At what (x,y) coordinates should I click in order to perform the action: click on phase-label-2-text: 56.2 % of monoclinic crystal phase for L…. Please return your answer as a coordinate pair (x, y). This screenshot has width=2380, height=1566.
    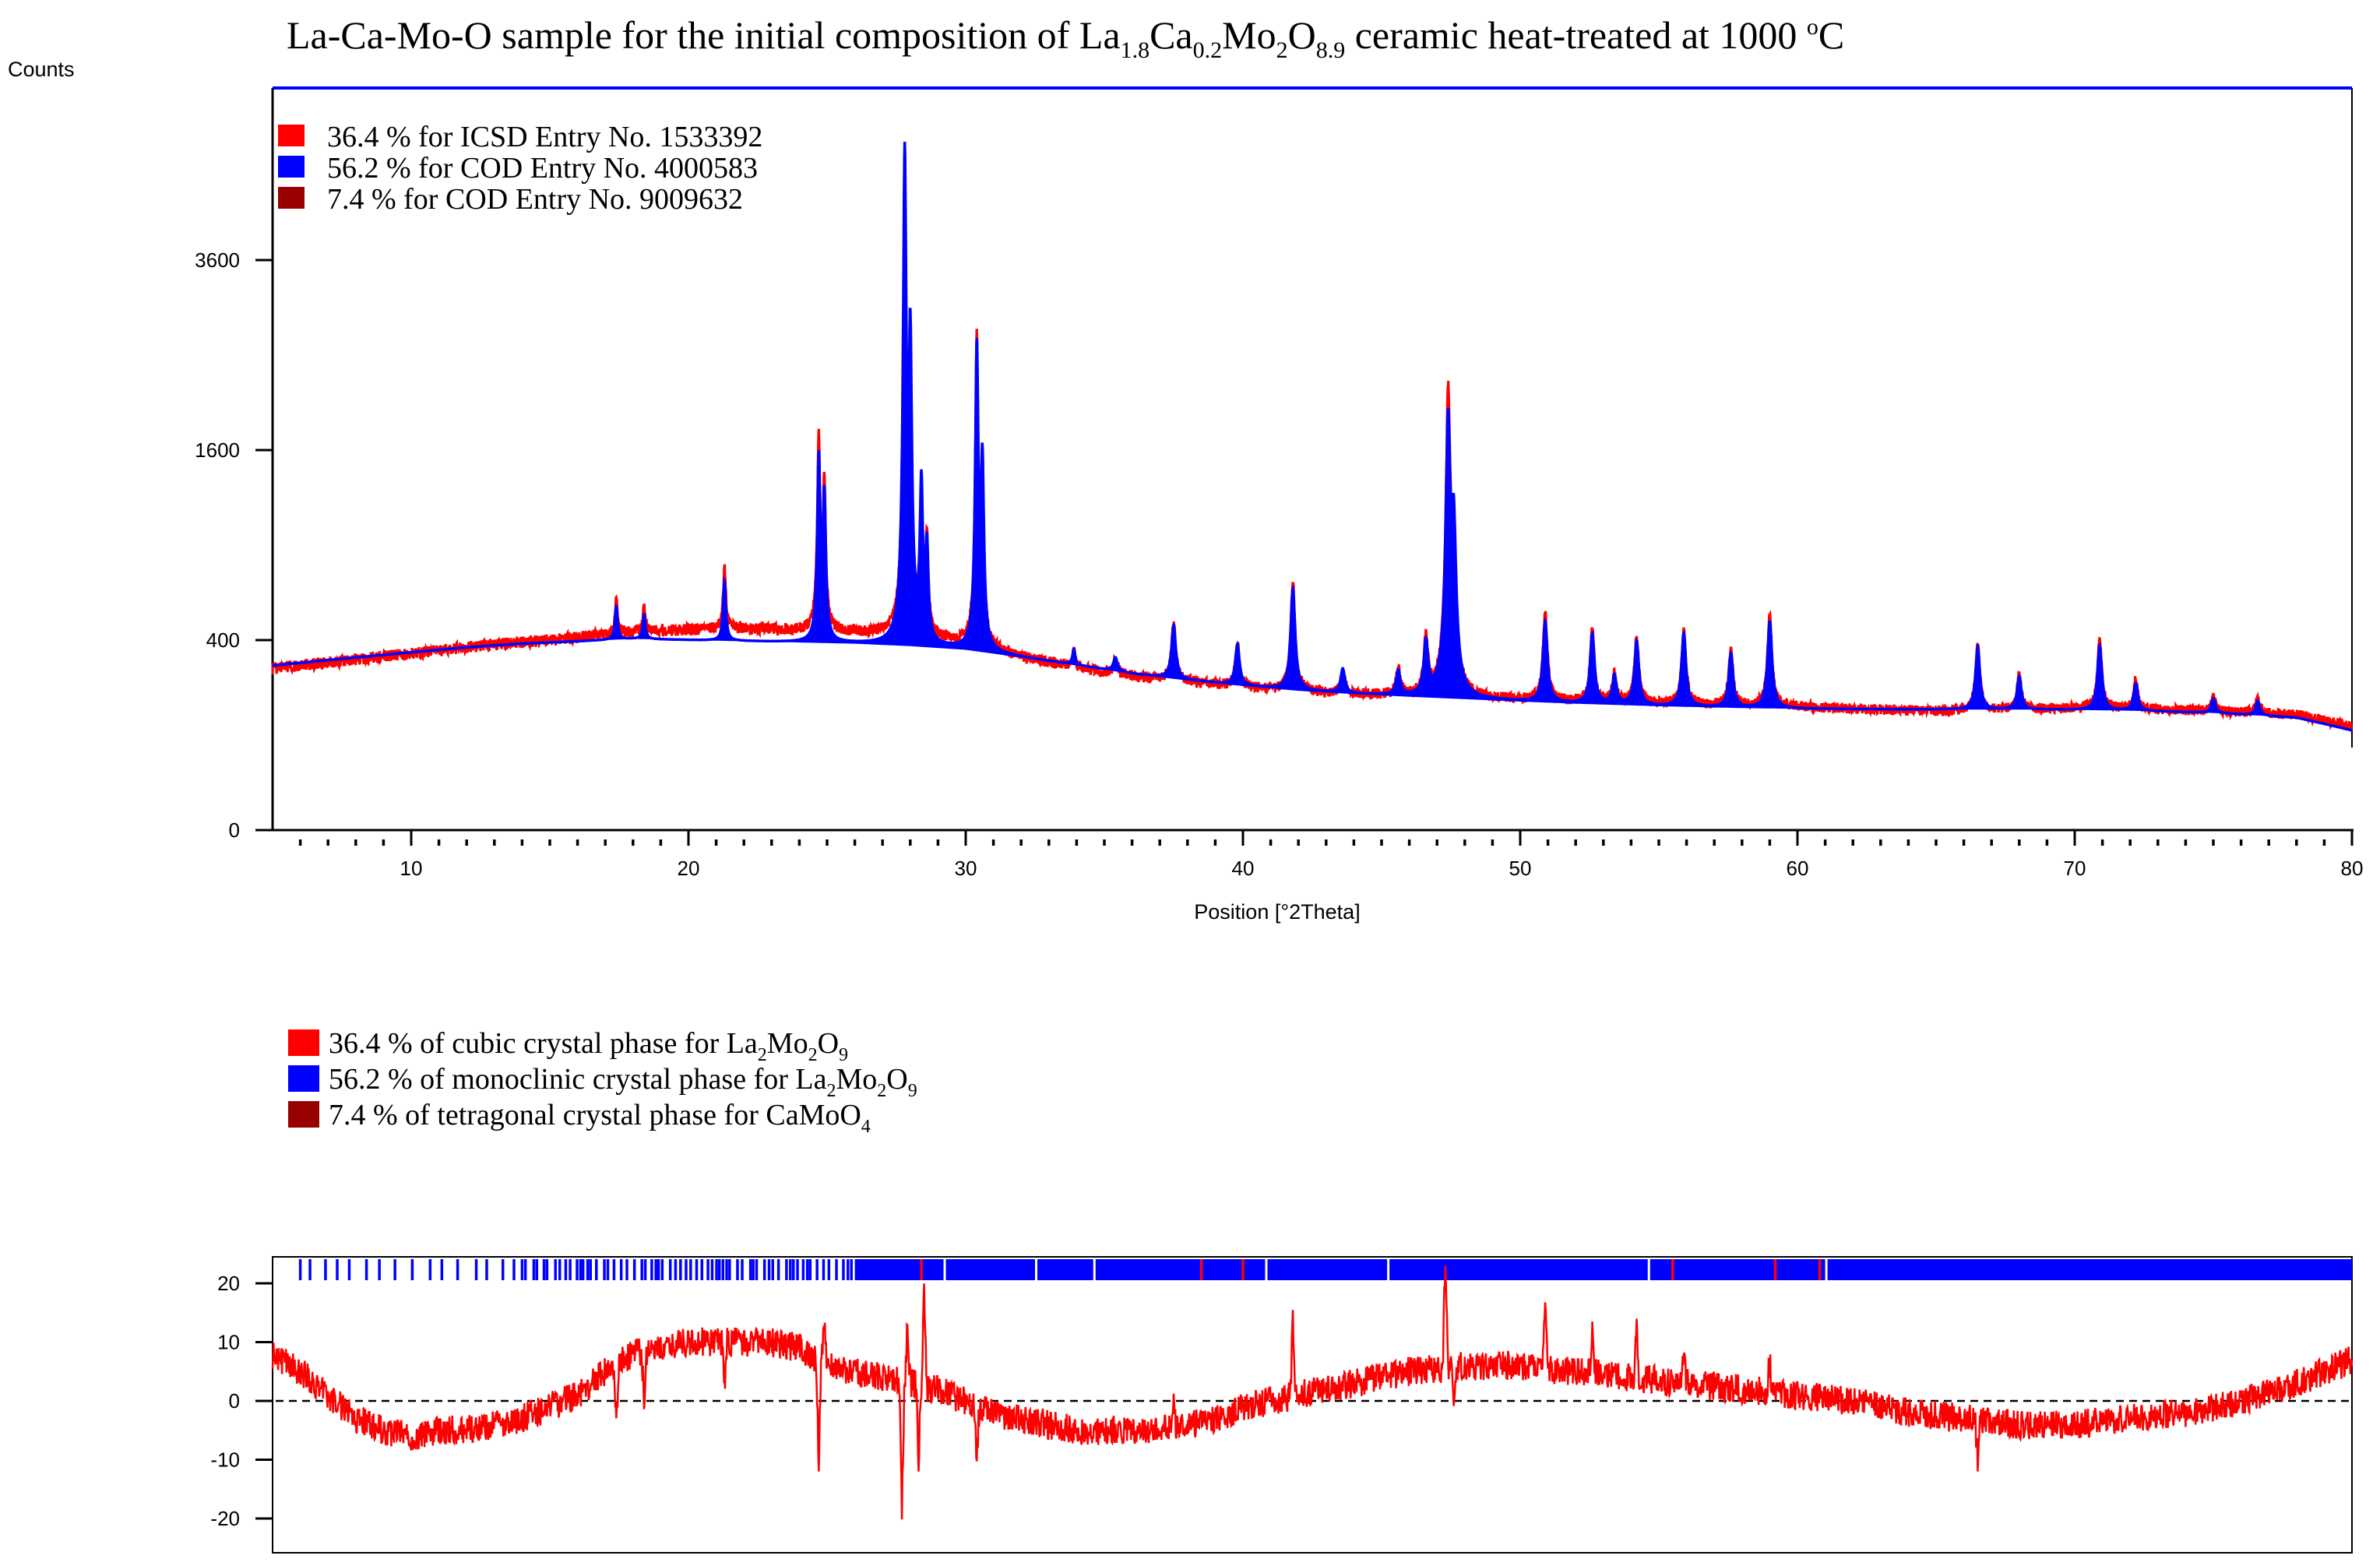
    Looking at the image, I should click on (578, 1079).